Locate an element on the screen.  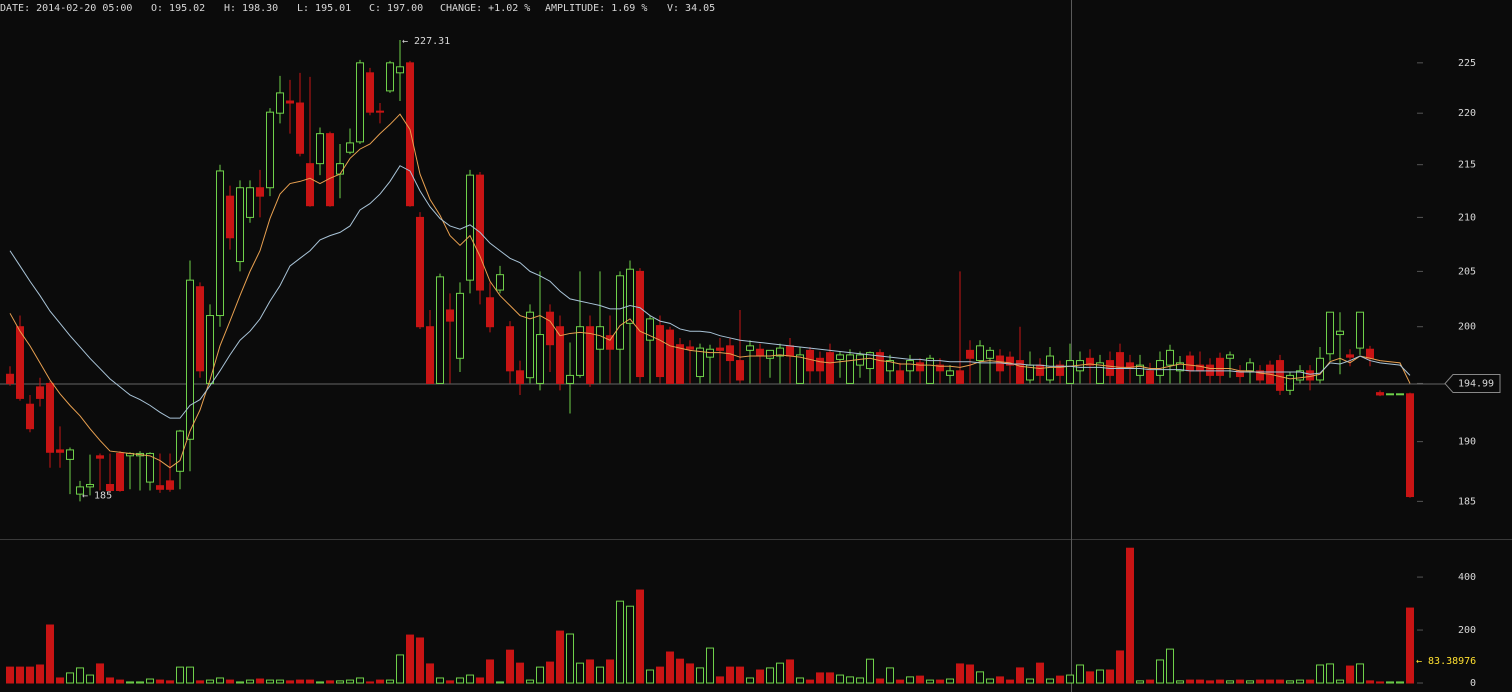
y-tick-label: 185 is located at coordinates (1467, 501).